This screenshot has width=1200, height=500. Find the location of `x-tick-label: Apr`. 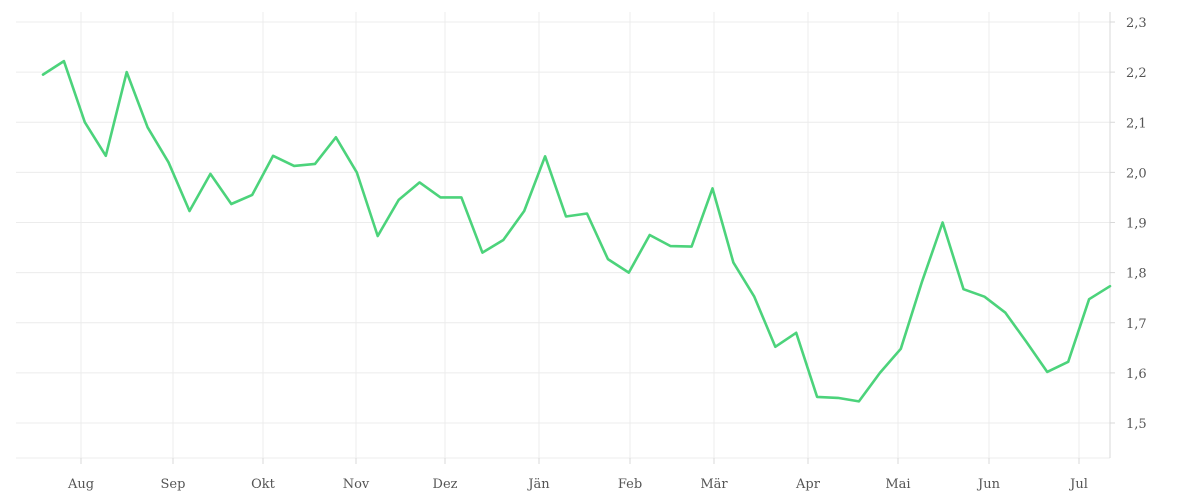

x-tick-label: Apr is located at coordinates (808, 484).